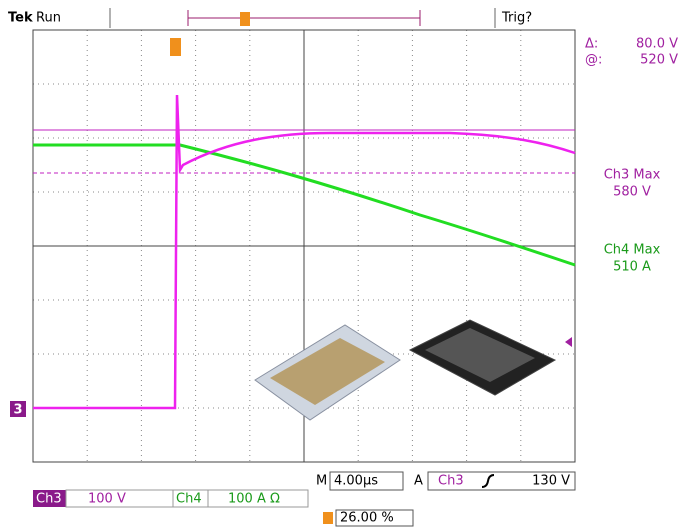 This screenshot has height=527, width=683. Describe the element at coordinates (254, 499) in the screenshot. I see `ch4-scale: 100 A Ω` at that location.